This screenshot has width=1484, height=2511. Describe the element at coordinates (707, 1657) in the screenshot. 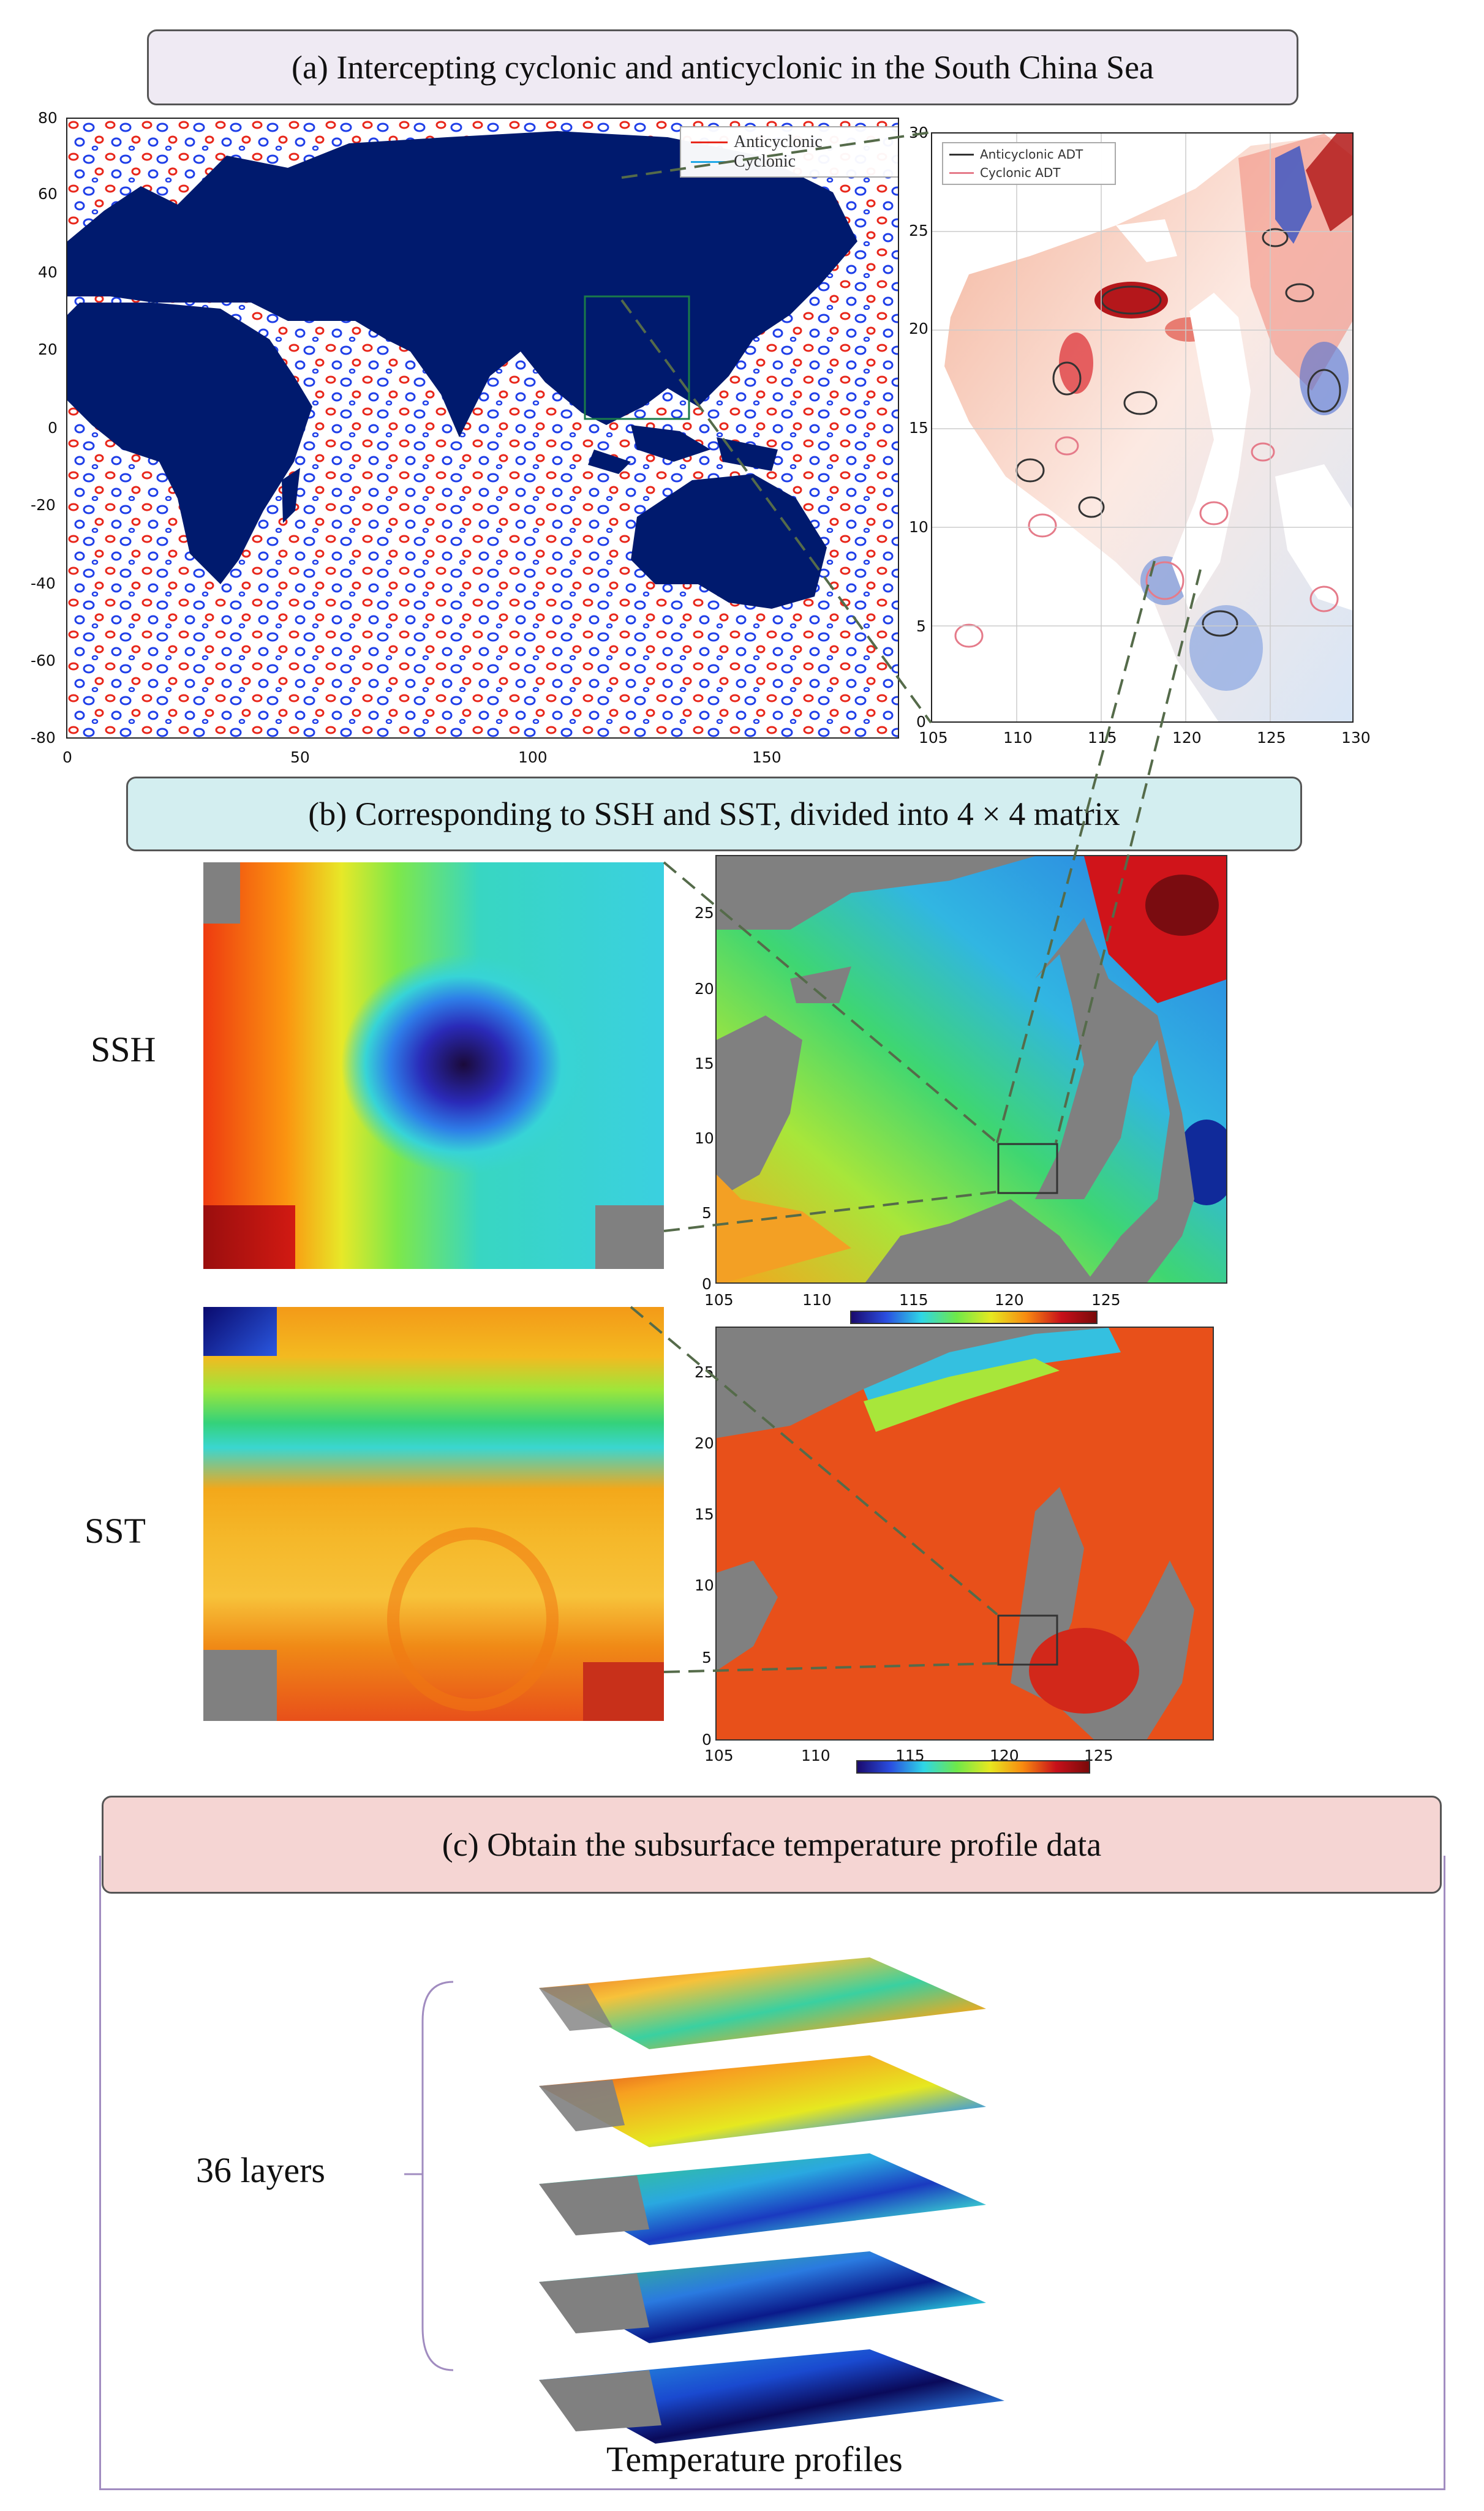

I see `sst-y-tick: 5` at that location.